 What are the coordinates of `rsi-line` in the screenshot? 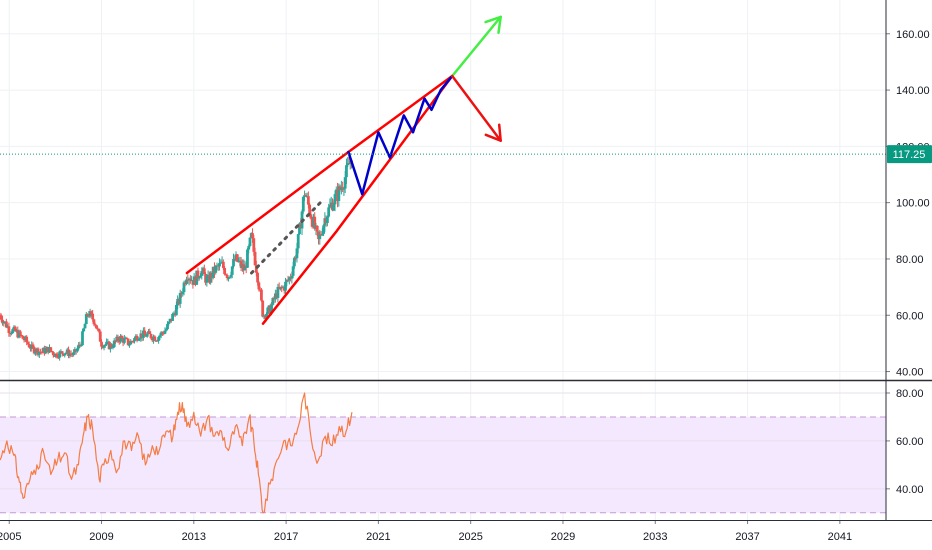 It's located at (176, 453).